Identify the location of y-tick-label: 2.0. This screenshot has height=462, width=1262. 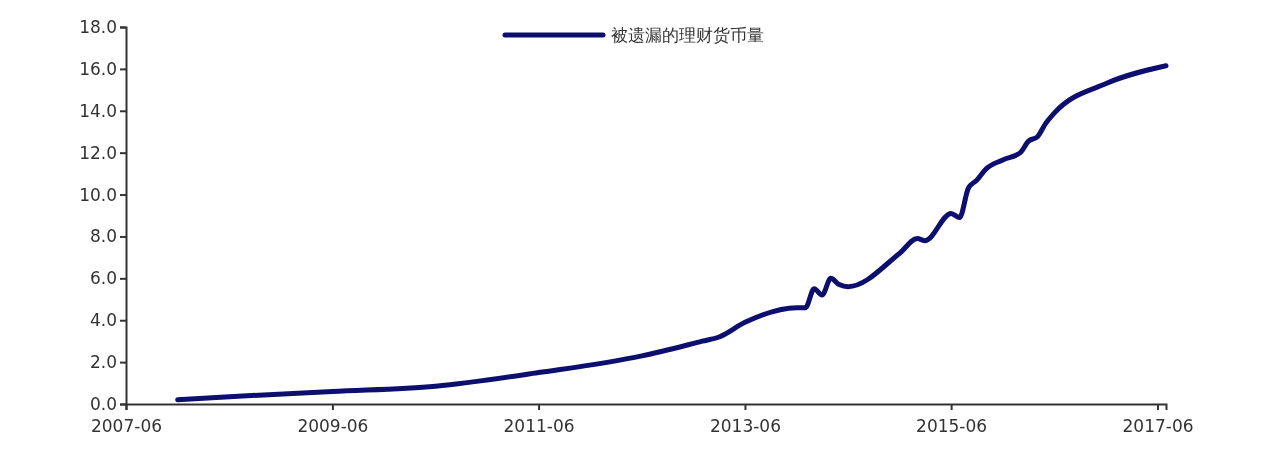
(103, 362).